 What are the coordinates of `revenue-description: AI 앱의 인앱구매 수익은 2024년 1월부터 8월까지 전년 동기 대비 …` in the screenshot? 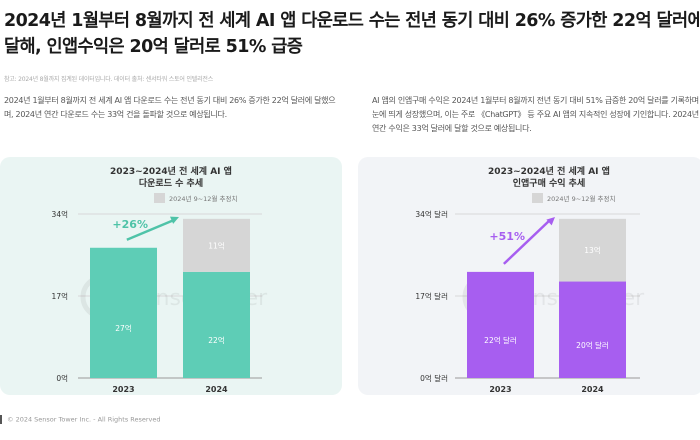 It's located at (535, 114).